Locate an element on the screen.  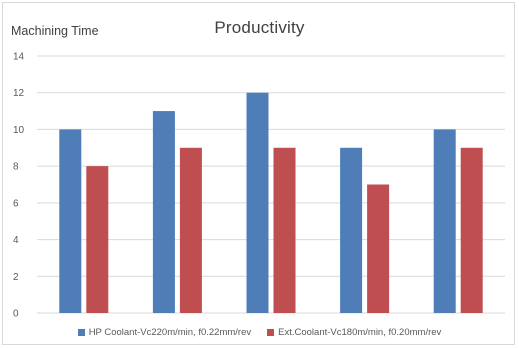
legend-item-series-1: HP Coolant-Vc220m/min, f0.22mm/rev is located at coordinates (164, 332).